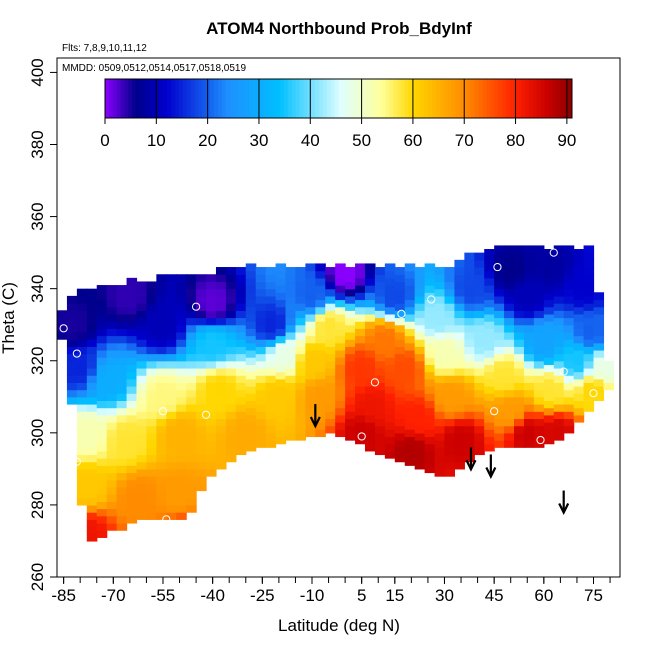 This screenshot has height=650, width=650. I want to click on x-tick-label: -25, so click(262, 595).